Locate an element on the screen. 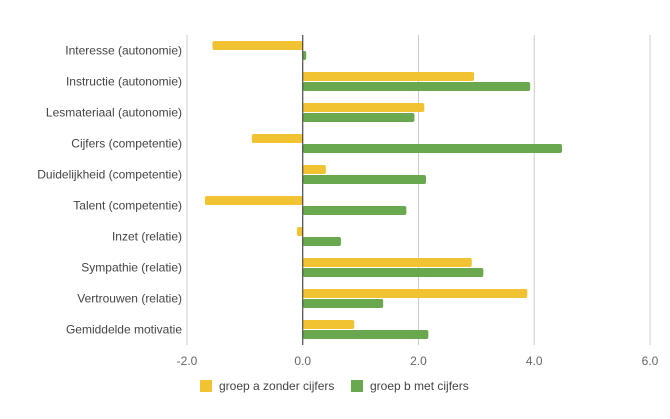 This screenshot has height=419, width=670. x-tick-label: 4.0 is located at coordinates (534, 361).